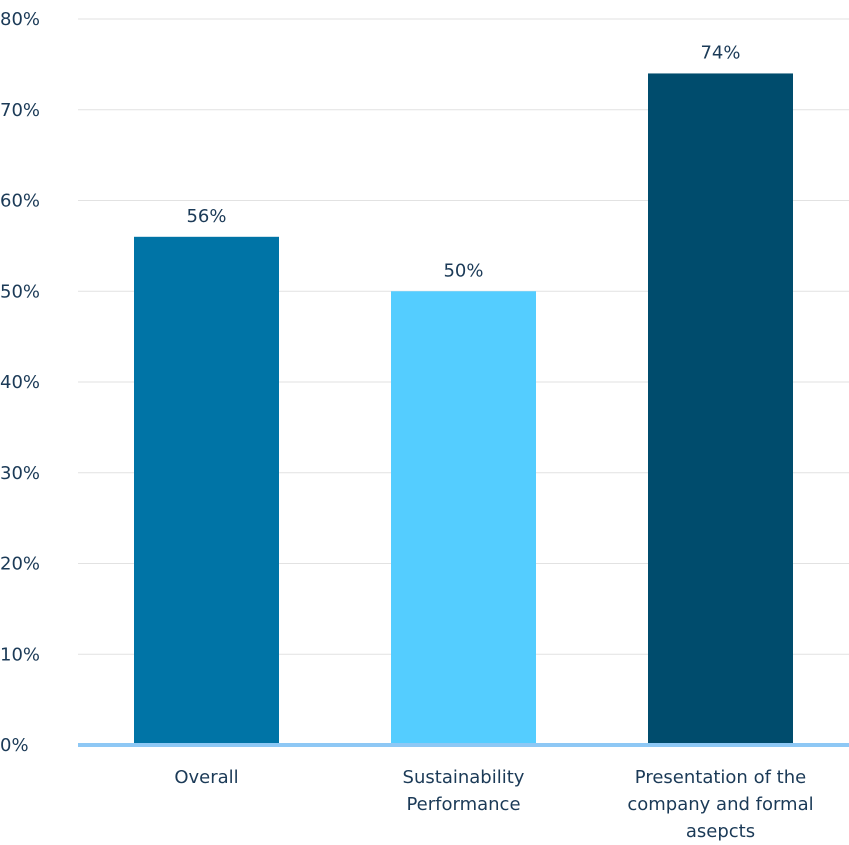 The image size is (849, 845). I want to click on category-label-line: Presentation of the, so click(720, 777).